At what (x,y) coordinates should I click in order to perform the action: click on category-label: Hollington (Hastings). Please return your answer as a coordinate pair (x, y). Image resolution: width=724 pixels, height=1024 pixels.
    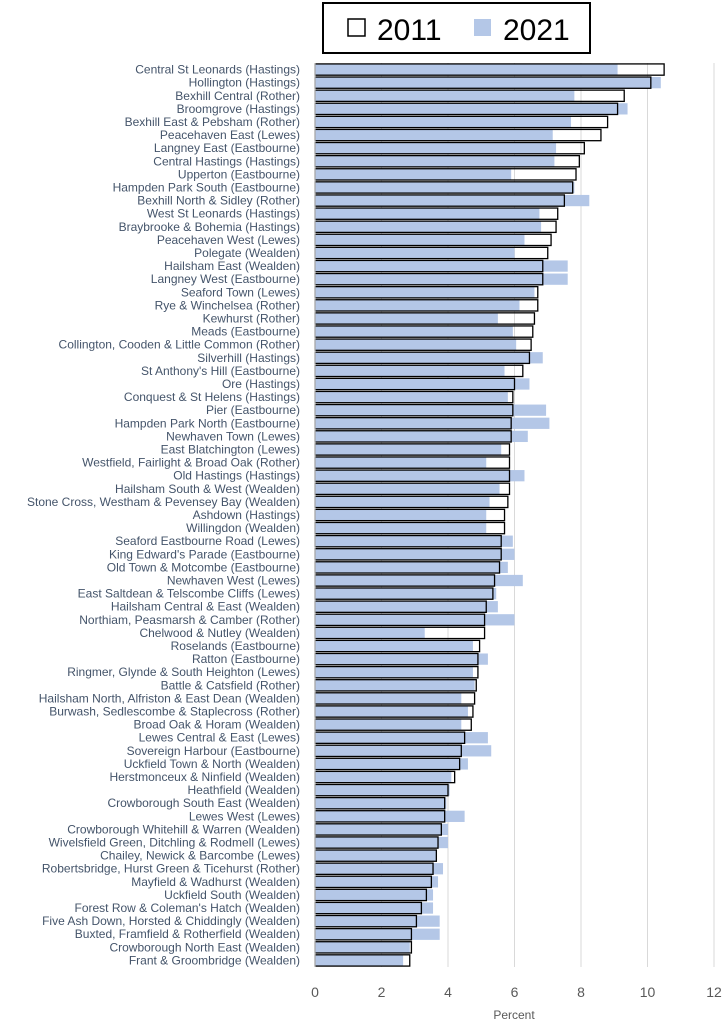
    Looking at the image, I should click on (244, 83).